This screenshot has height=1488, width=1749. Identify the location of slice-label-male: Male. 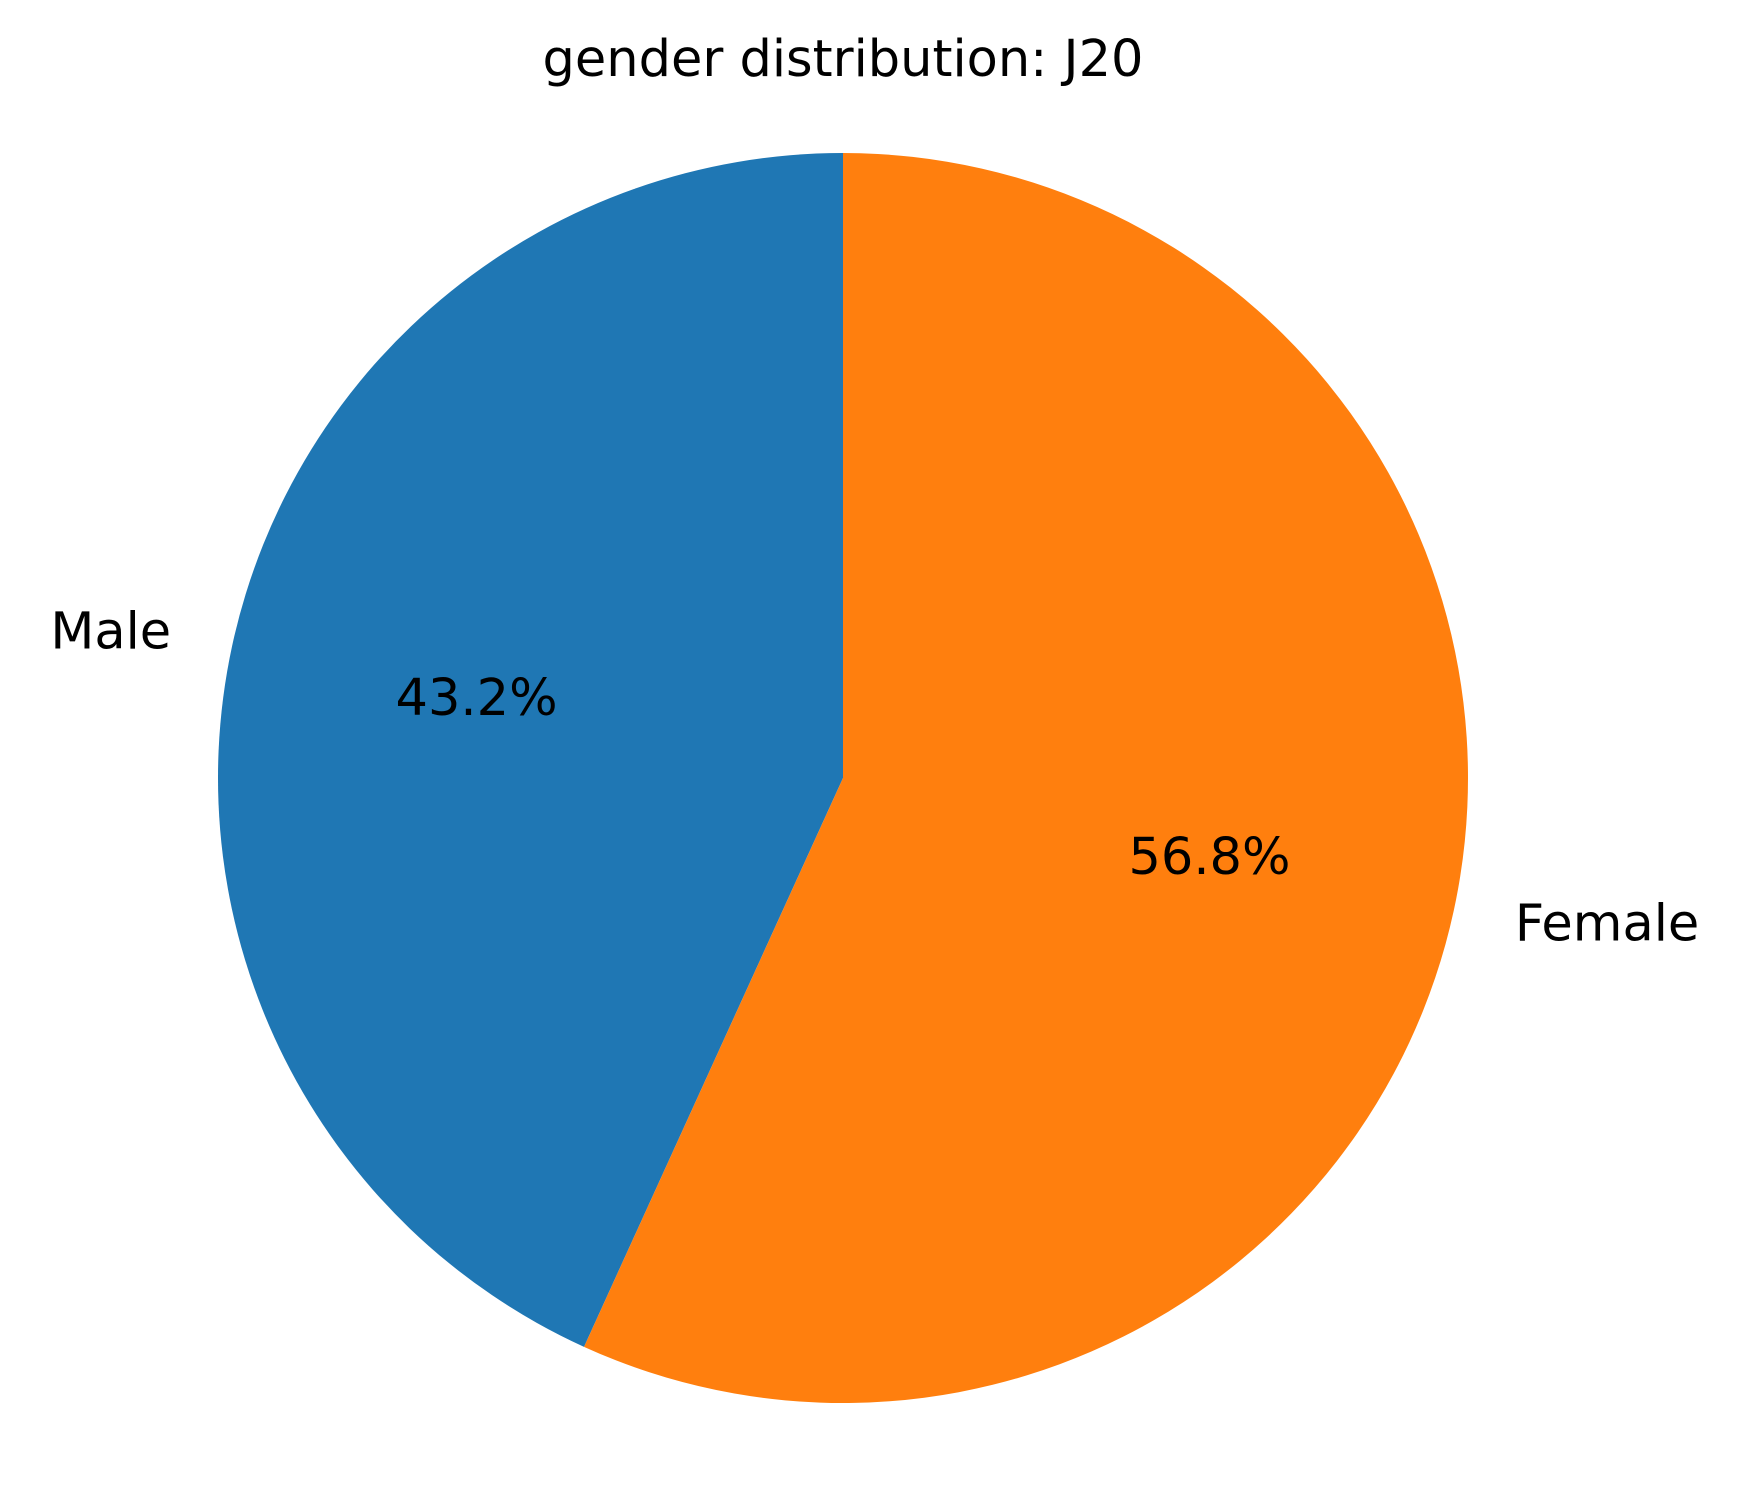
(110, 632).